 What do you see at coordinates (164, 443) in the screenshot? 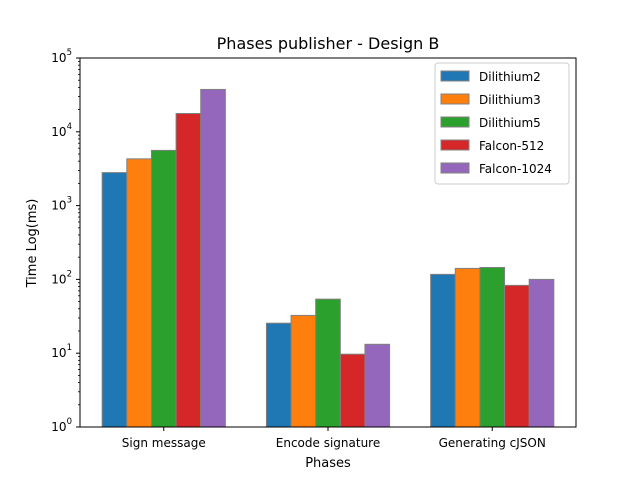
I see `x-tick-label: Sign message` at bounding box center [164, 443].